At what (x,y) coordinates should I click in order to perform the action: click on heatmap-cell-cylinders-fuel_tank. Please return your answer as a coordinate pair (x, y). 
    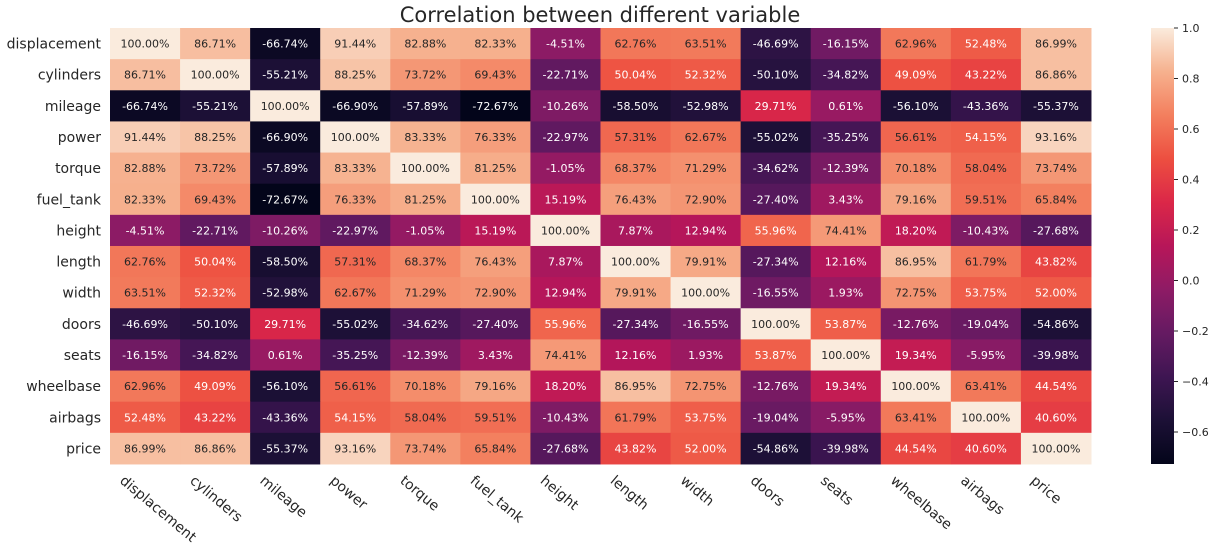
    Looking at the image, I should click on (495, 75).